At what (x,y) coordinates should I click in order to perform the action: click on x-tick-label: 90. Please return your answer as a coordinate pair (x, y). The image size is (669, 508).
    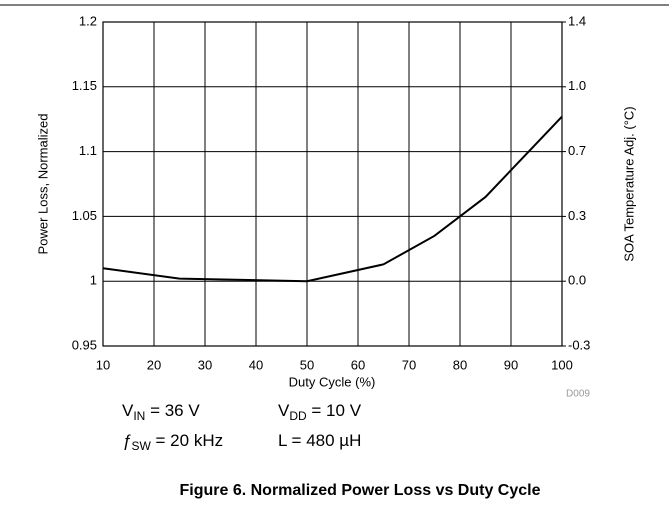
    Looking at the image, I should click on (511, 364).